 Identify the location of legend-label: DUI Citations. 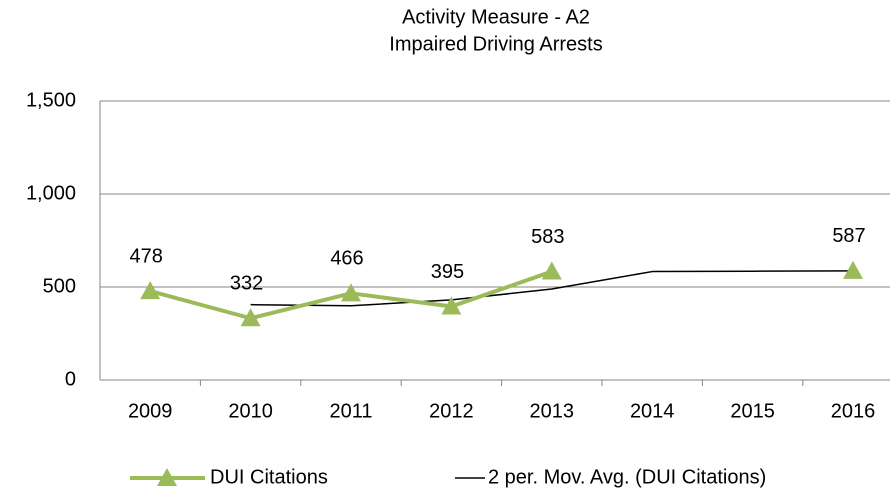
(269, 477).